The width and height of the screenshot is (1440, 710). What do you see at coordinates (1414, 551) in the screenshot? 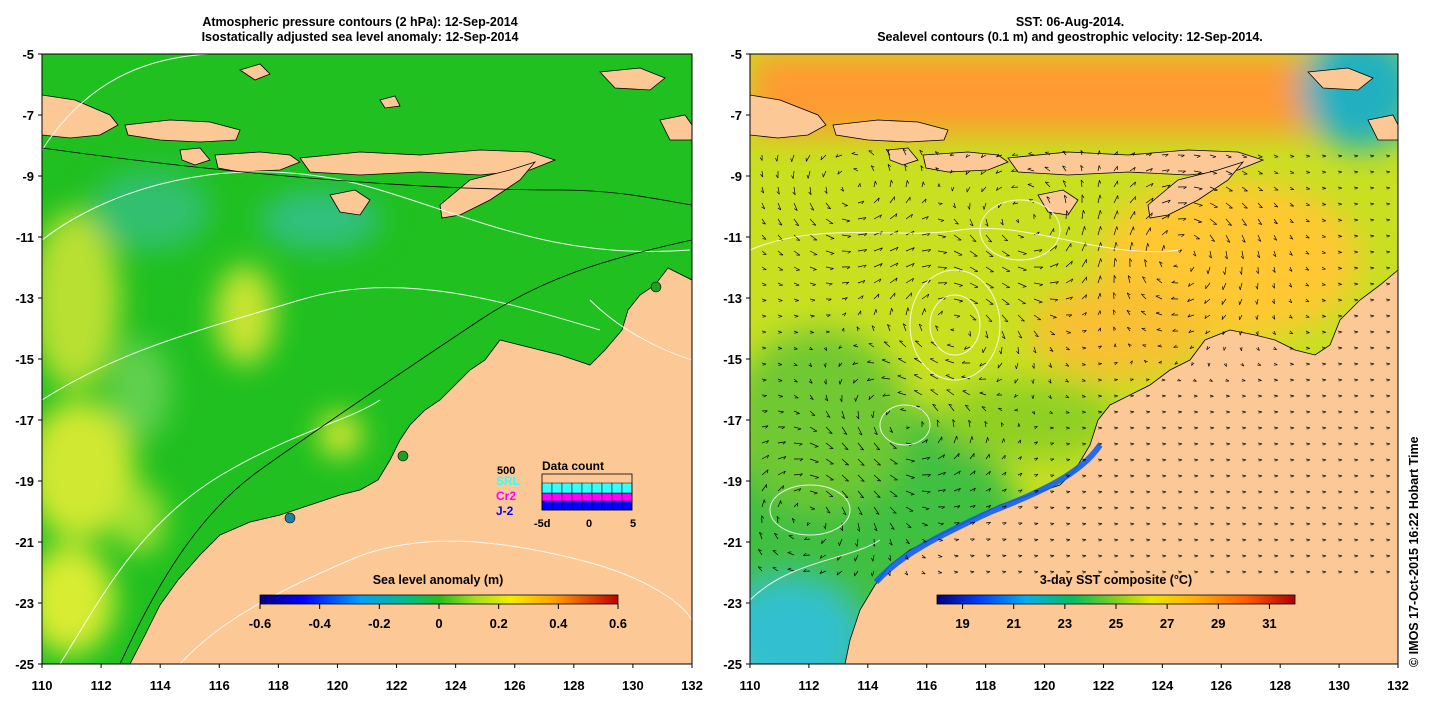
I see `imos-credit-text: © IMOS 17-Oct-2015 16:22 Hobart Time` at bounding box center [1414, 551].